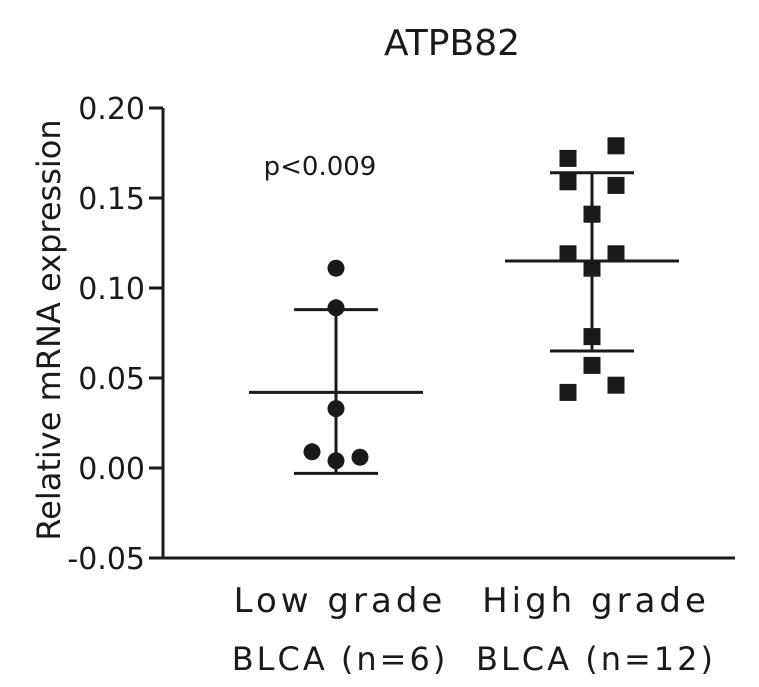 This screenshot has width=759, height=687. Describe the element at coordinates (111, 109) in the screenshot. I see `y-tick-label: 0.20` at that location.